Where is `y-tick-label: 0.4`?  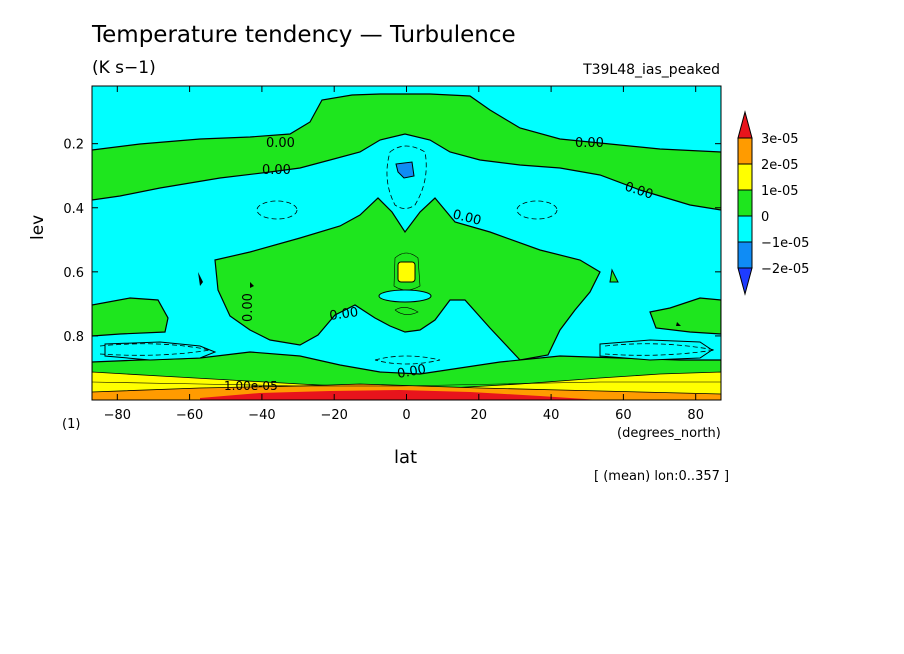 y-tick-label: 0.4 is located at coordinates (73, 209).